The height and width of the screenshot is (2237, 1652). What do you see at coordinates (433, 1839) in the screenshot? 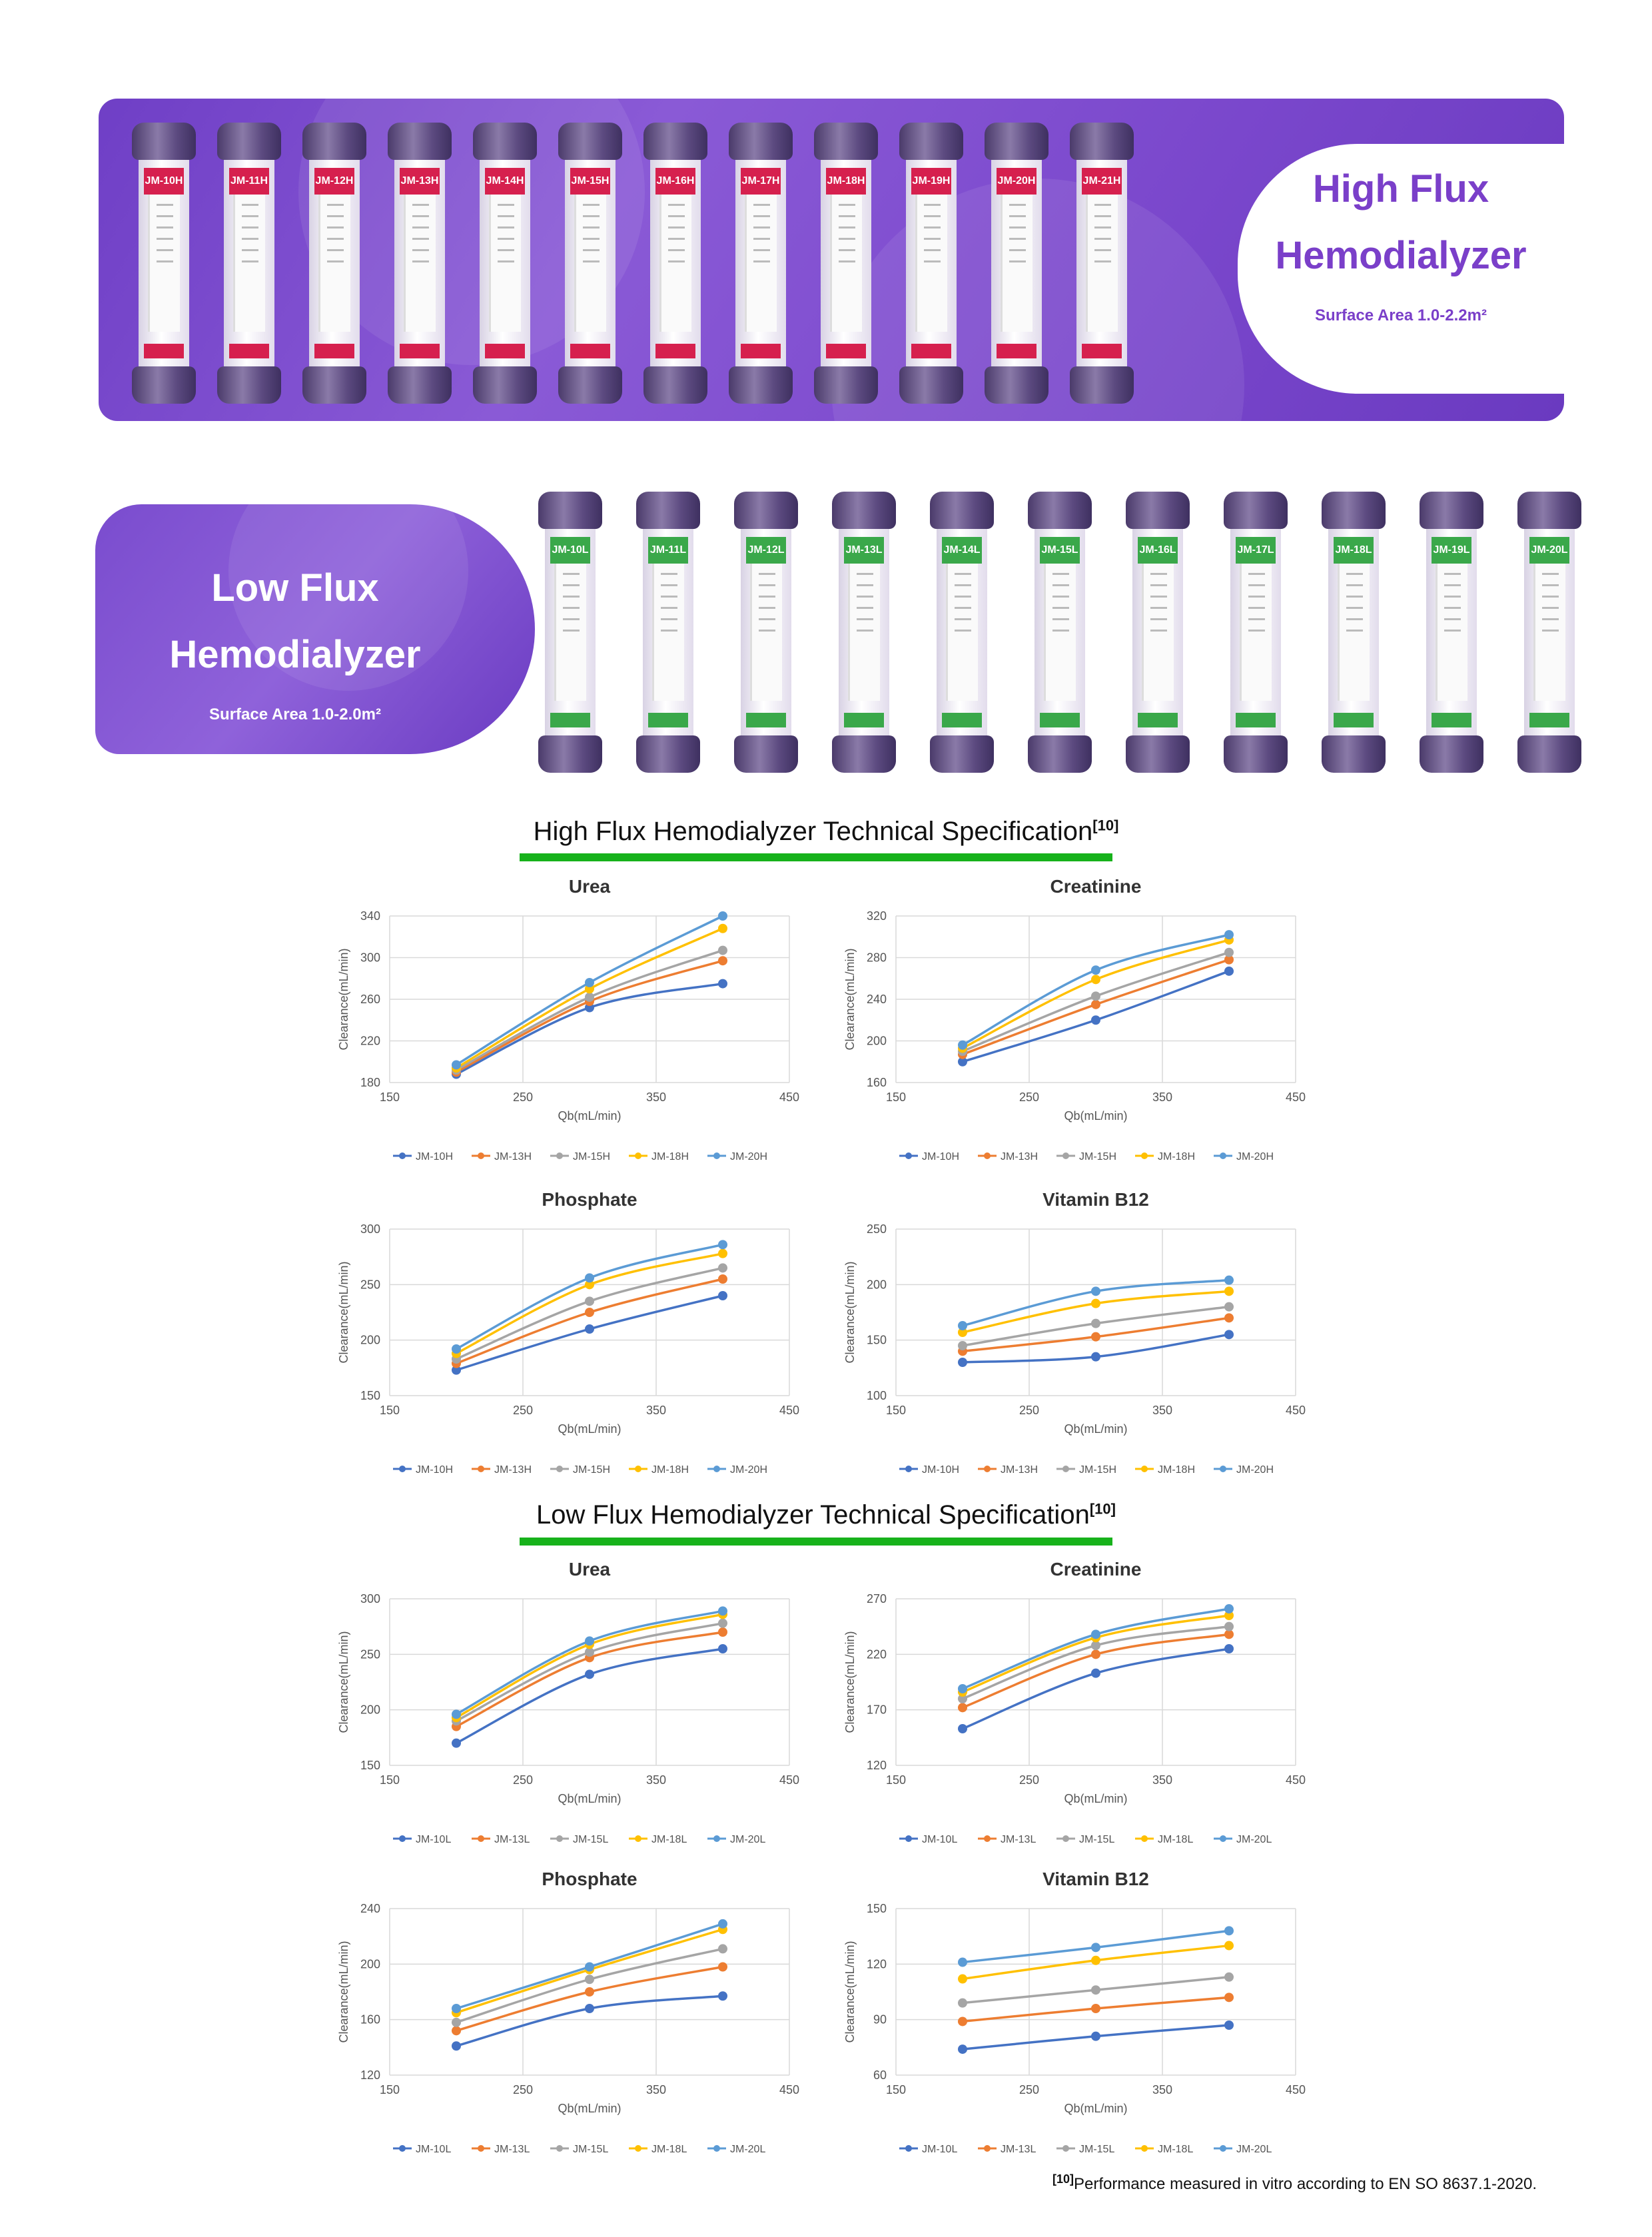
I see `legend-label: JM-10L` at bounding box center [433, 1839].